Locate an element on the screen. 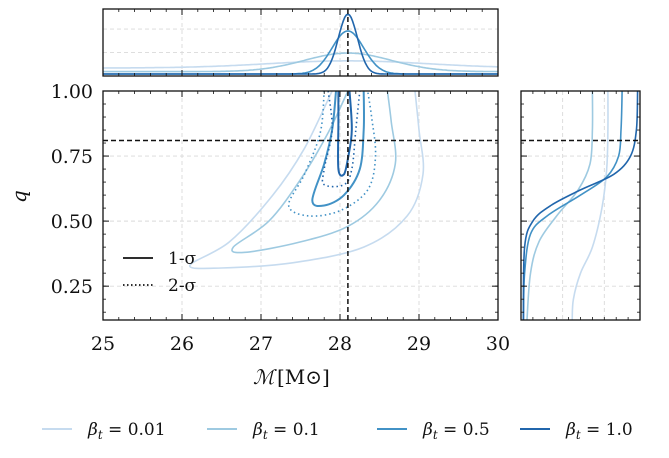 The width and height of the screenshot is (669, 458). series-legend-label: βt = 0.01 is located at coordinates (126, 431).